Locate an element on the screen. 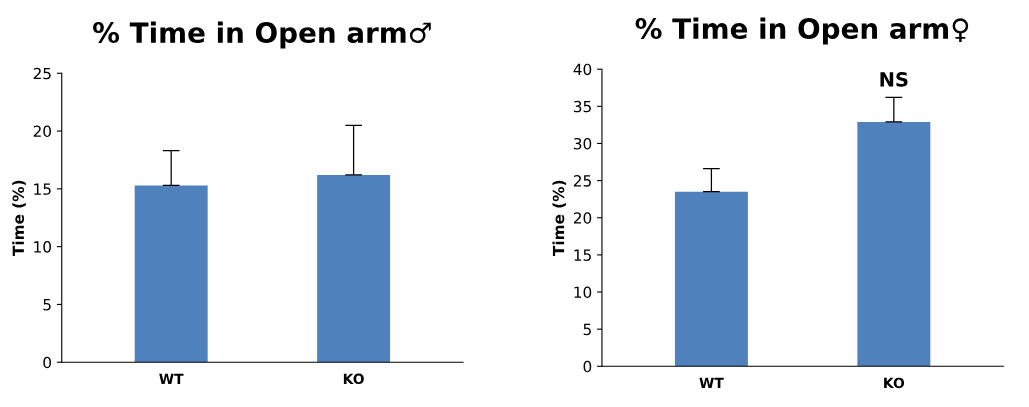 Image resolution: width=1029 pixels, height=407 pixels. chart-title: % Time in Open arm♀ is located at coordinates (802, 31).